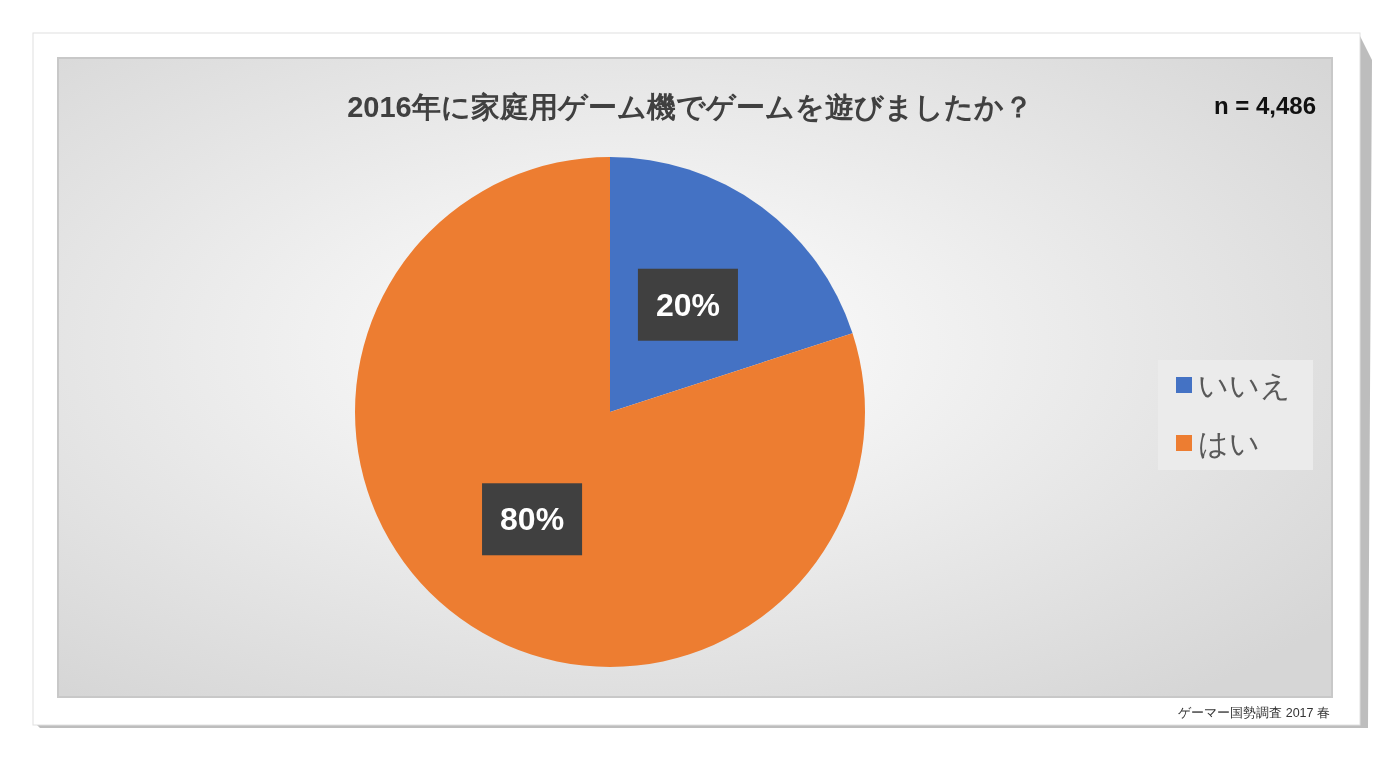 The height and width of the screenshot is (758, 1391). What do you see at coordinates (1244, 385) in the screenshot?
I see `legend-label: いいえ` at bounding box center [1244, 385].